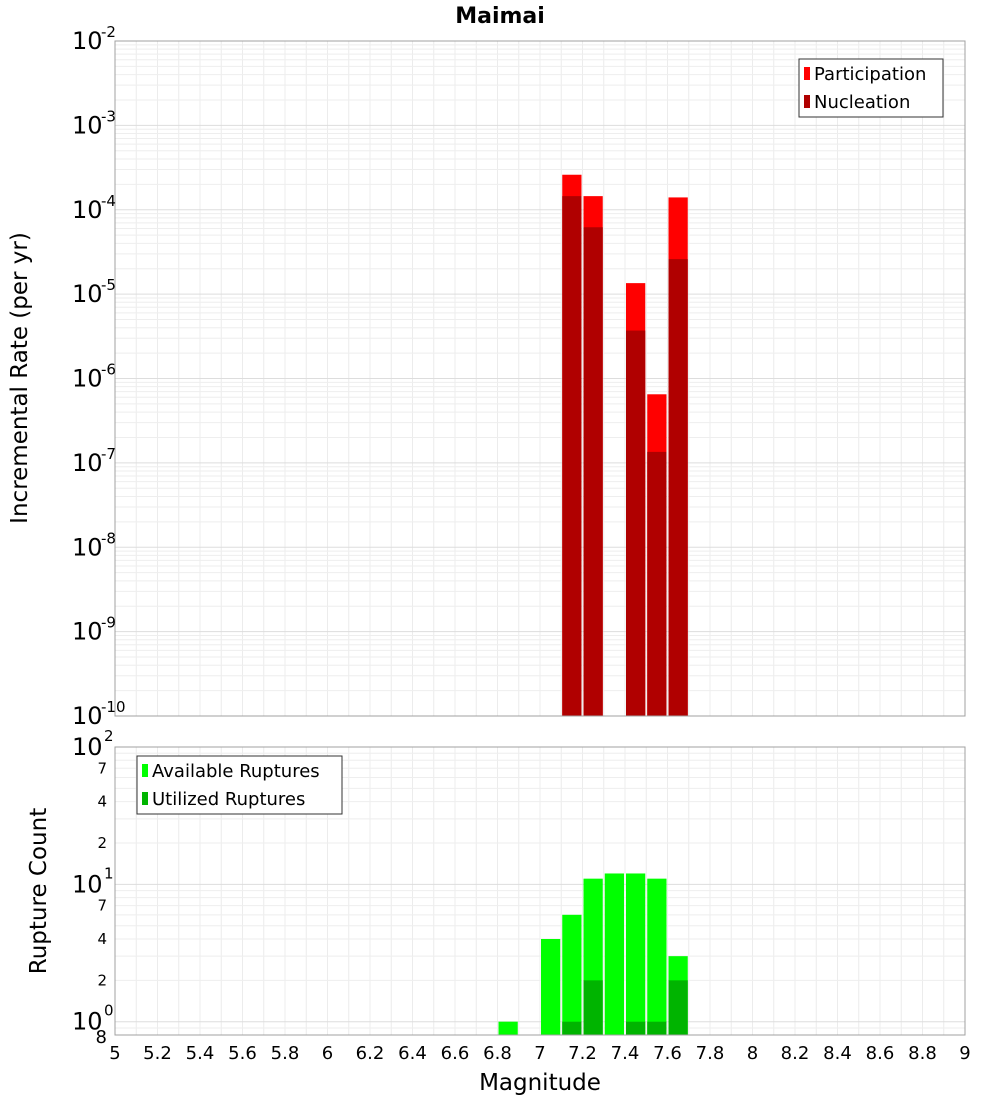  What do you see at coordinates (667, 1053) in the screenshot?
I see `x-tick-label: 7.6` at bounding box center [667, 1053].